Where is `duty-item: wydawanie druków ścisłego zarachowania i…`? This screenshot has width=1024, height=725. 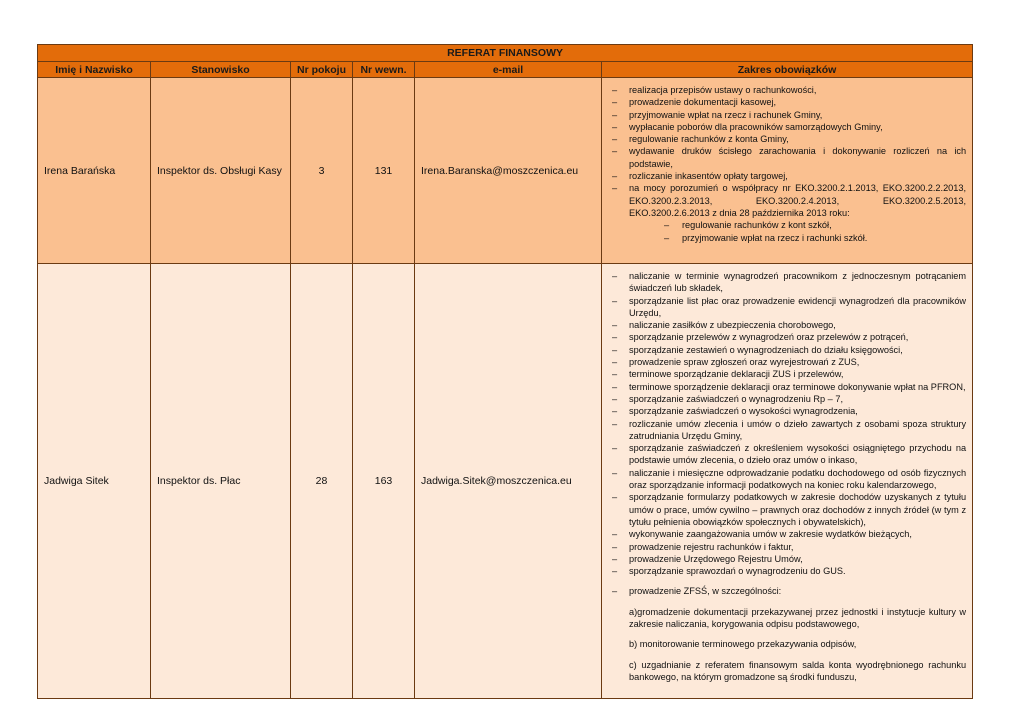
duty-item: wydawanie druków ścisłego zarachowania i… is located at coordinates (789, 157).